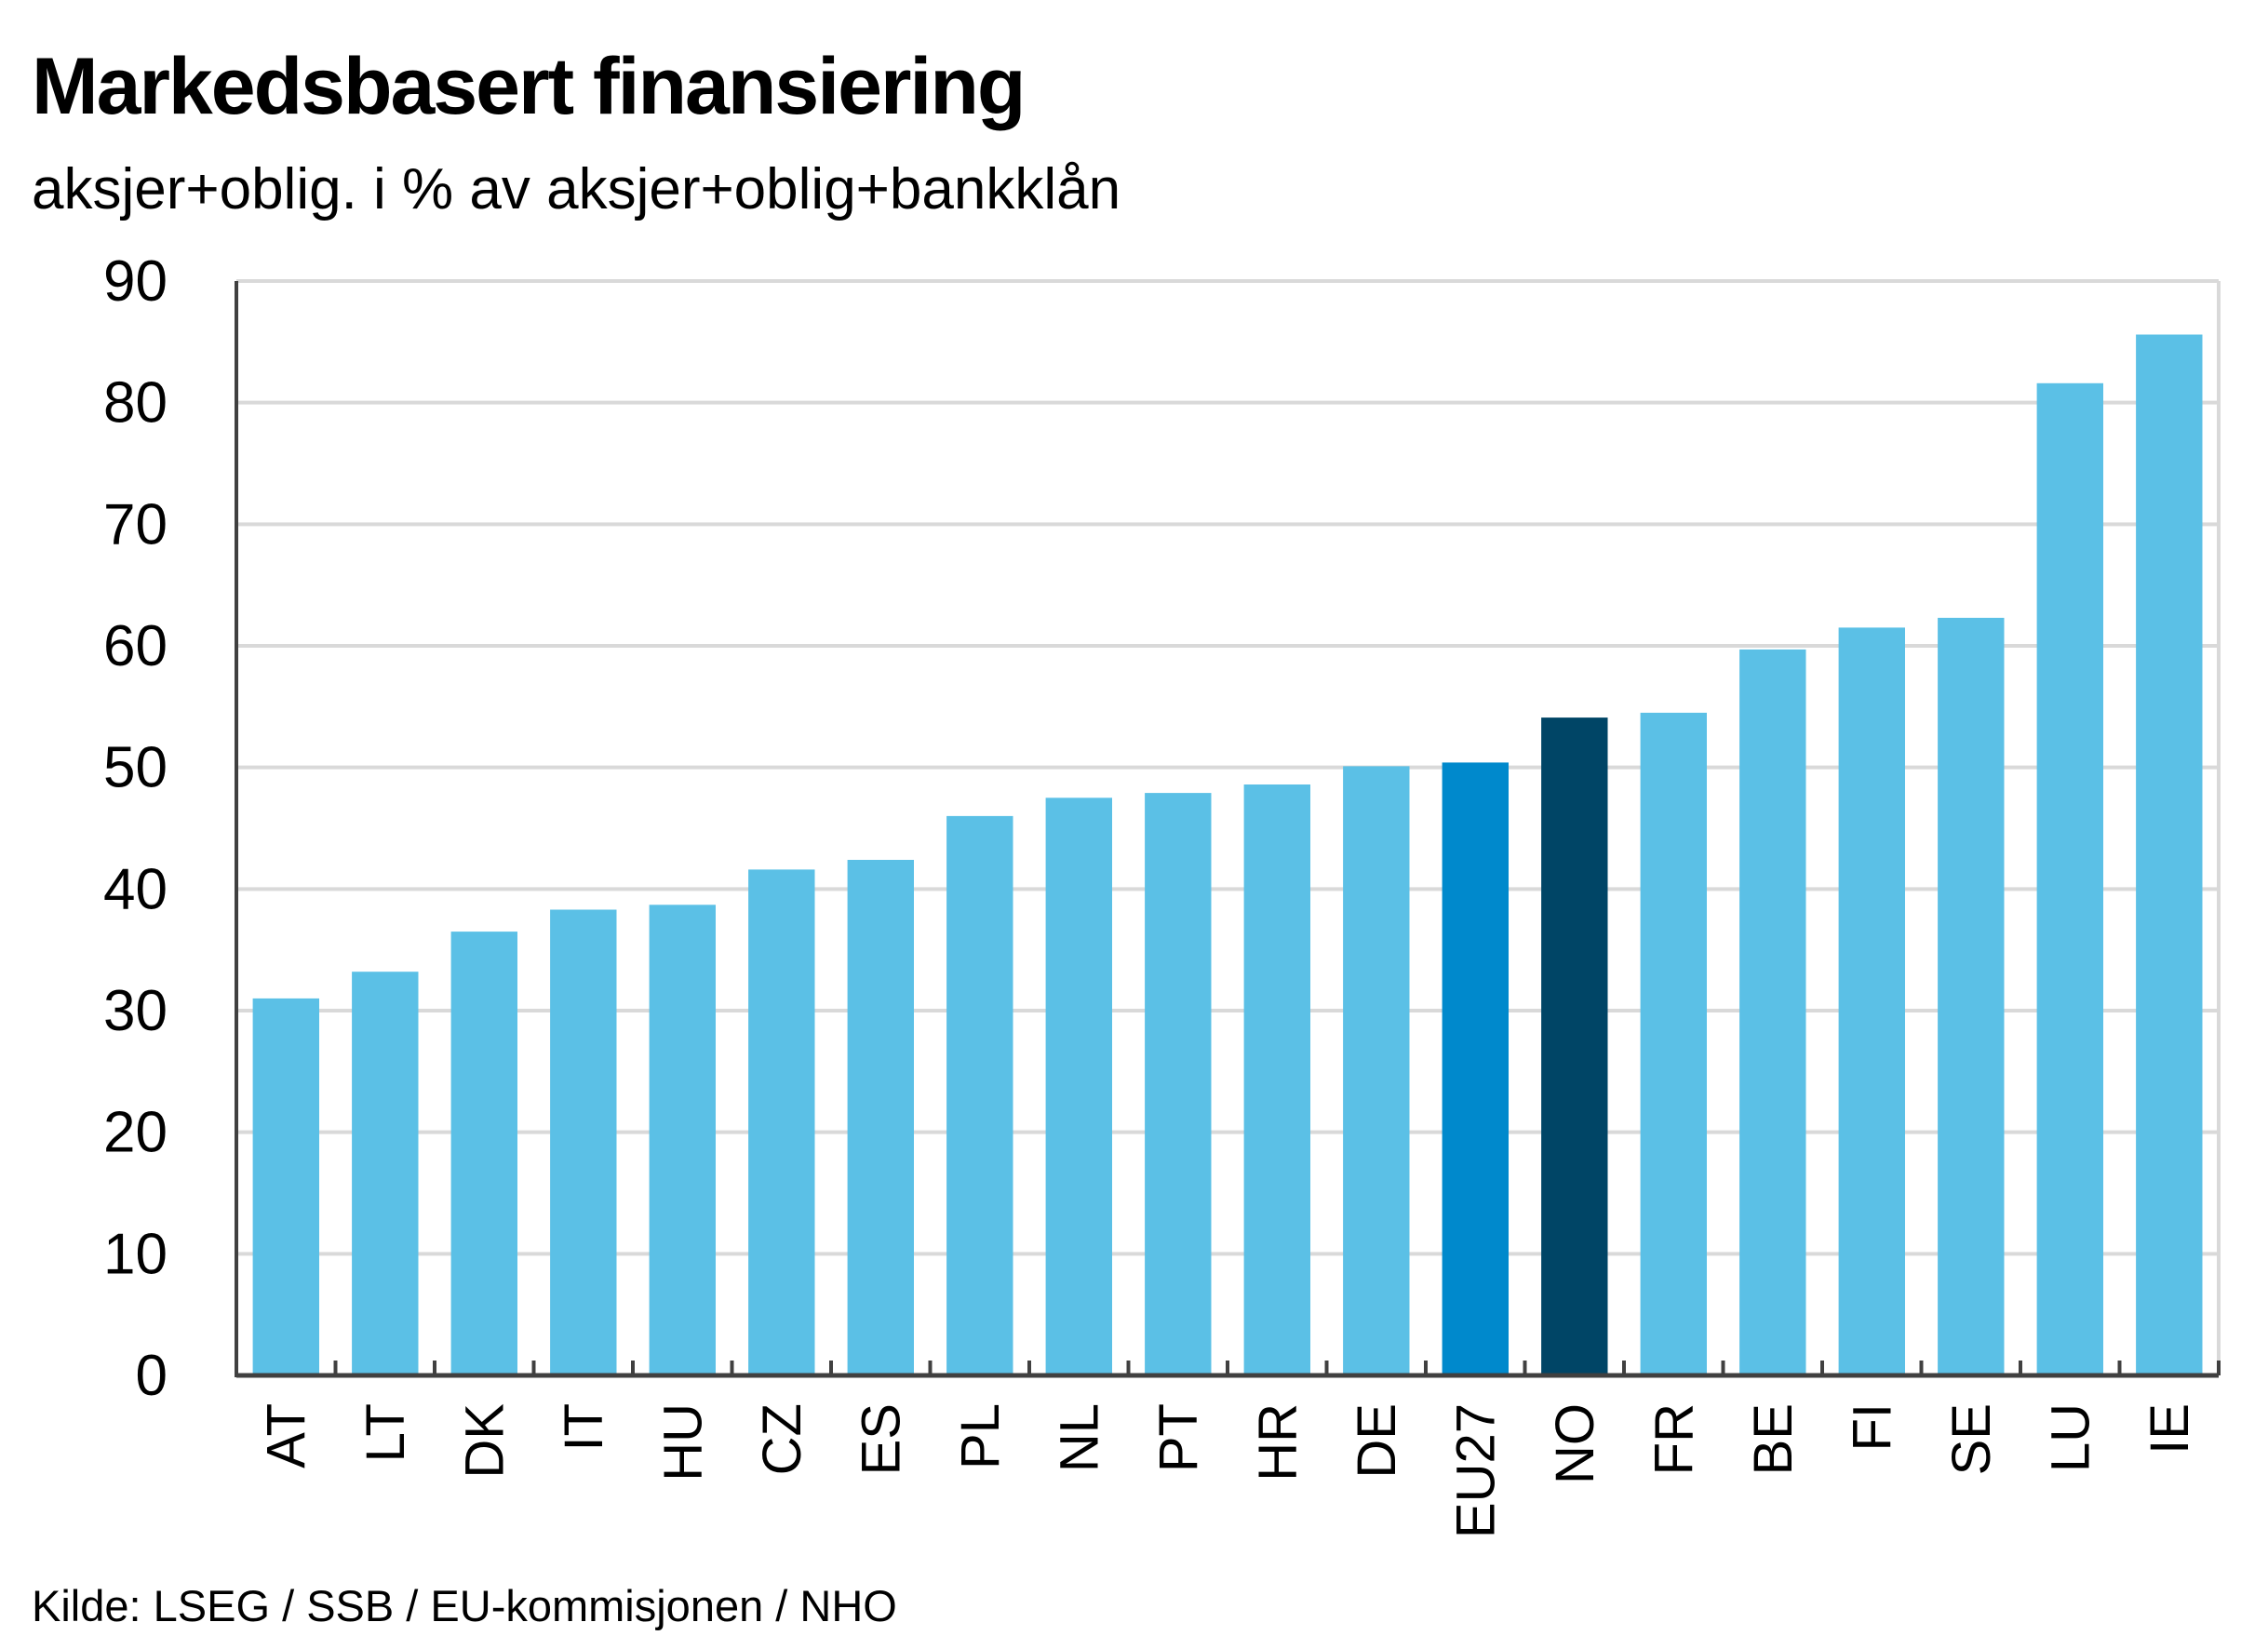  Describe the element at coordinates (1772, 1012) in the screenshot. I see `bar-be` at that location.